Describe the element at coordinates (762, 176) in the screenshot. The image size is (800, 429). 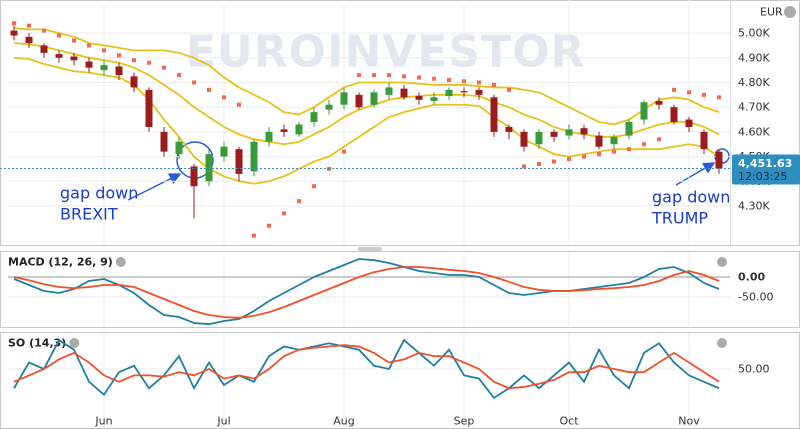
I see `last-time: 12:03:25` at that location.